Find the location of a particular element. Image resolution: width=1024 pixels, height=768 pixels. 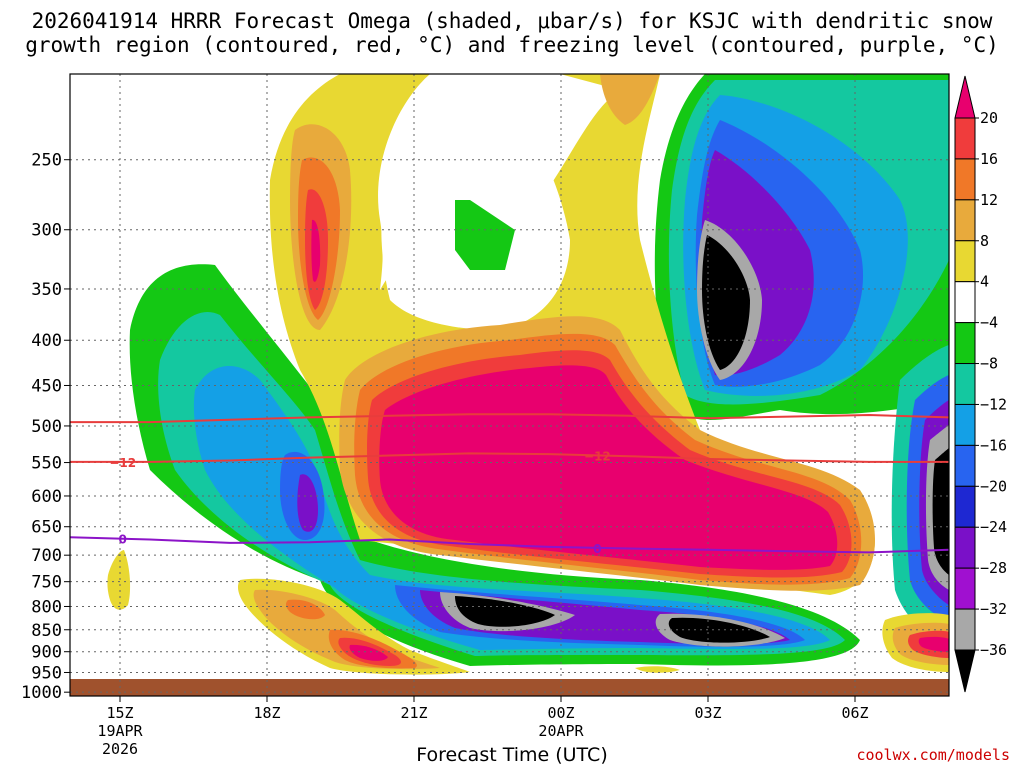

ground-surface is located at coordinates (509, 687).